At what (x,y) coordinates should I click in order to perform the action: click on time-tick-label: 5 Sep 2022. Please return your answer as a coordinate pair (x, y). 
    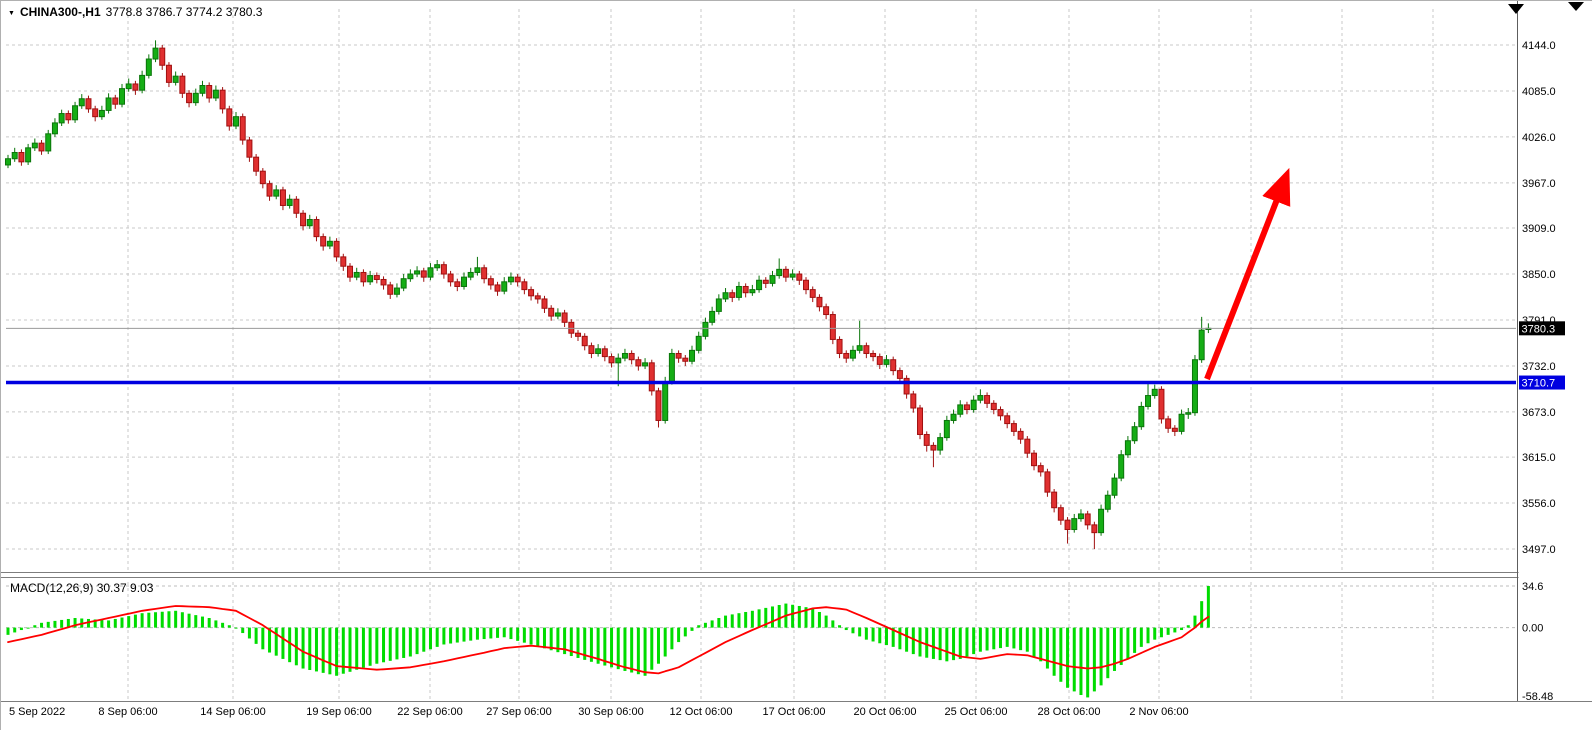
    Looking at the image, I should click on (37, 712).